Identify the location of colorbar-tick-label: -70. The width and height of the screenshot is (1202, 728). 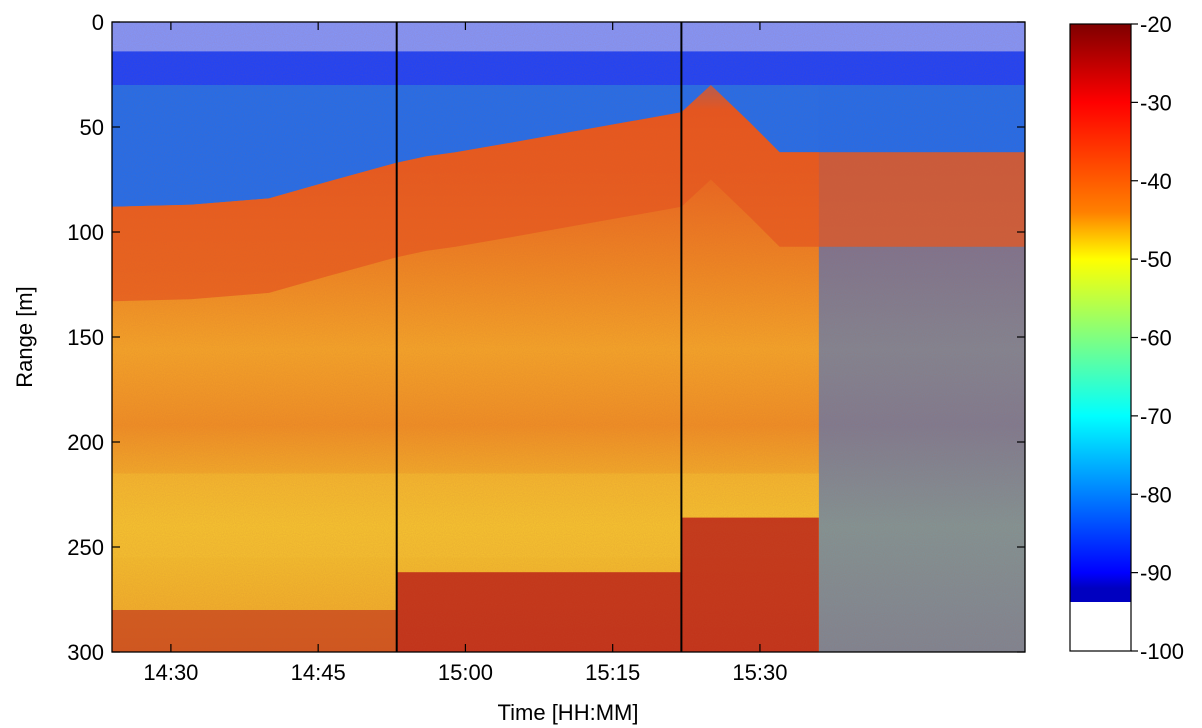
(1156, 416).